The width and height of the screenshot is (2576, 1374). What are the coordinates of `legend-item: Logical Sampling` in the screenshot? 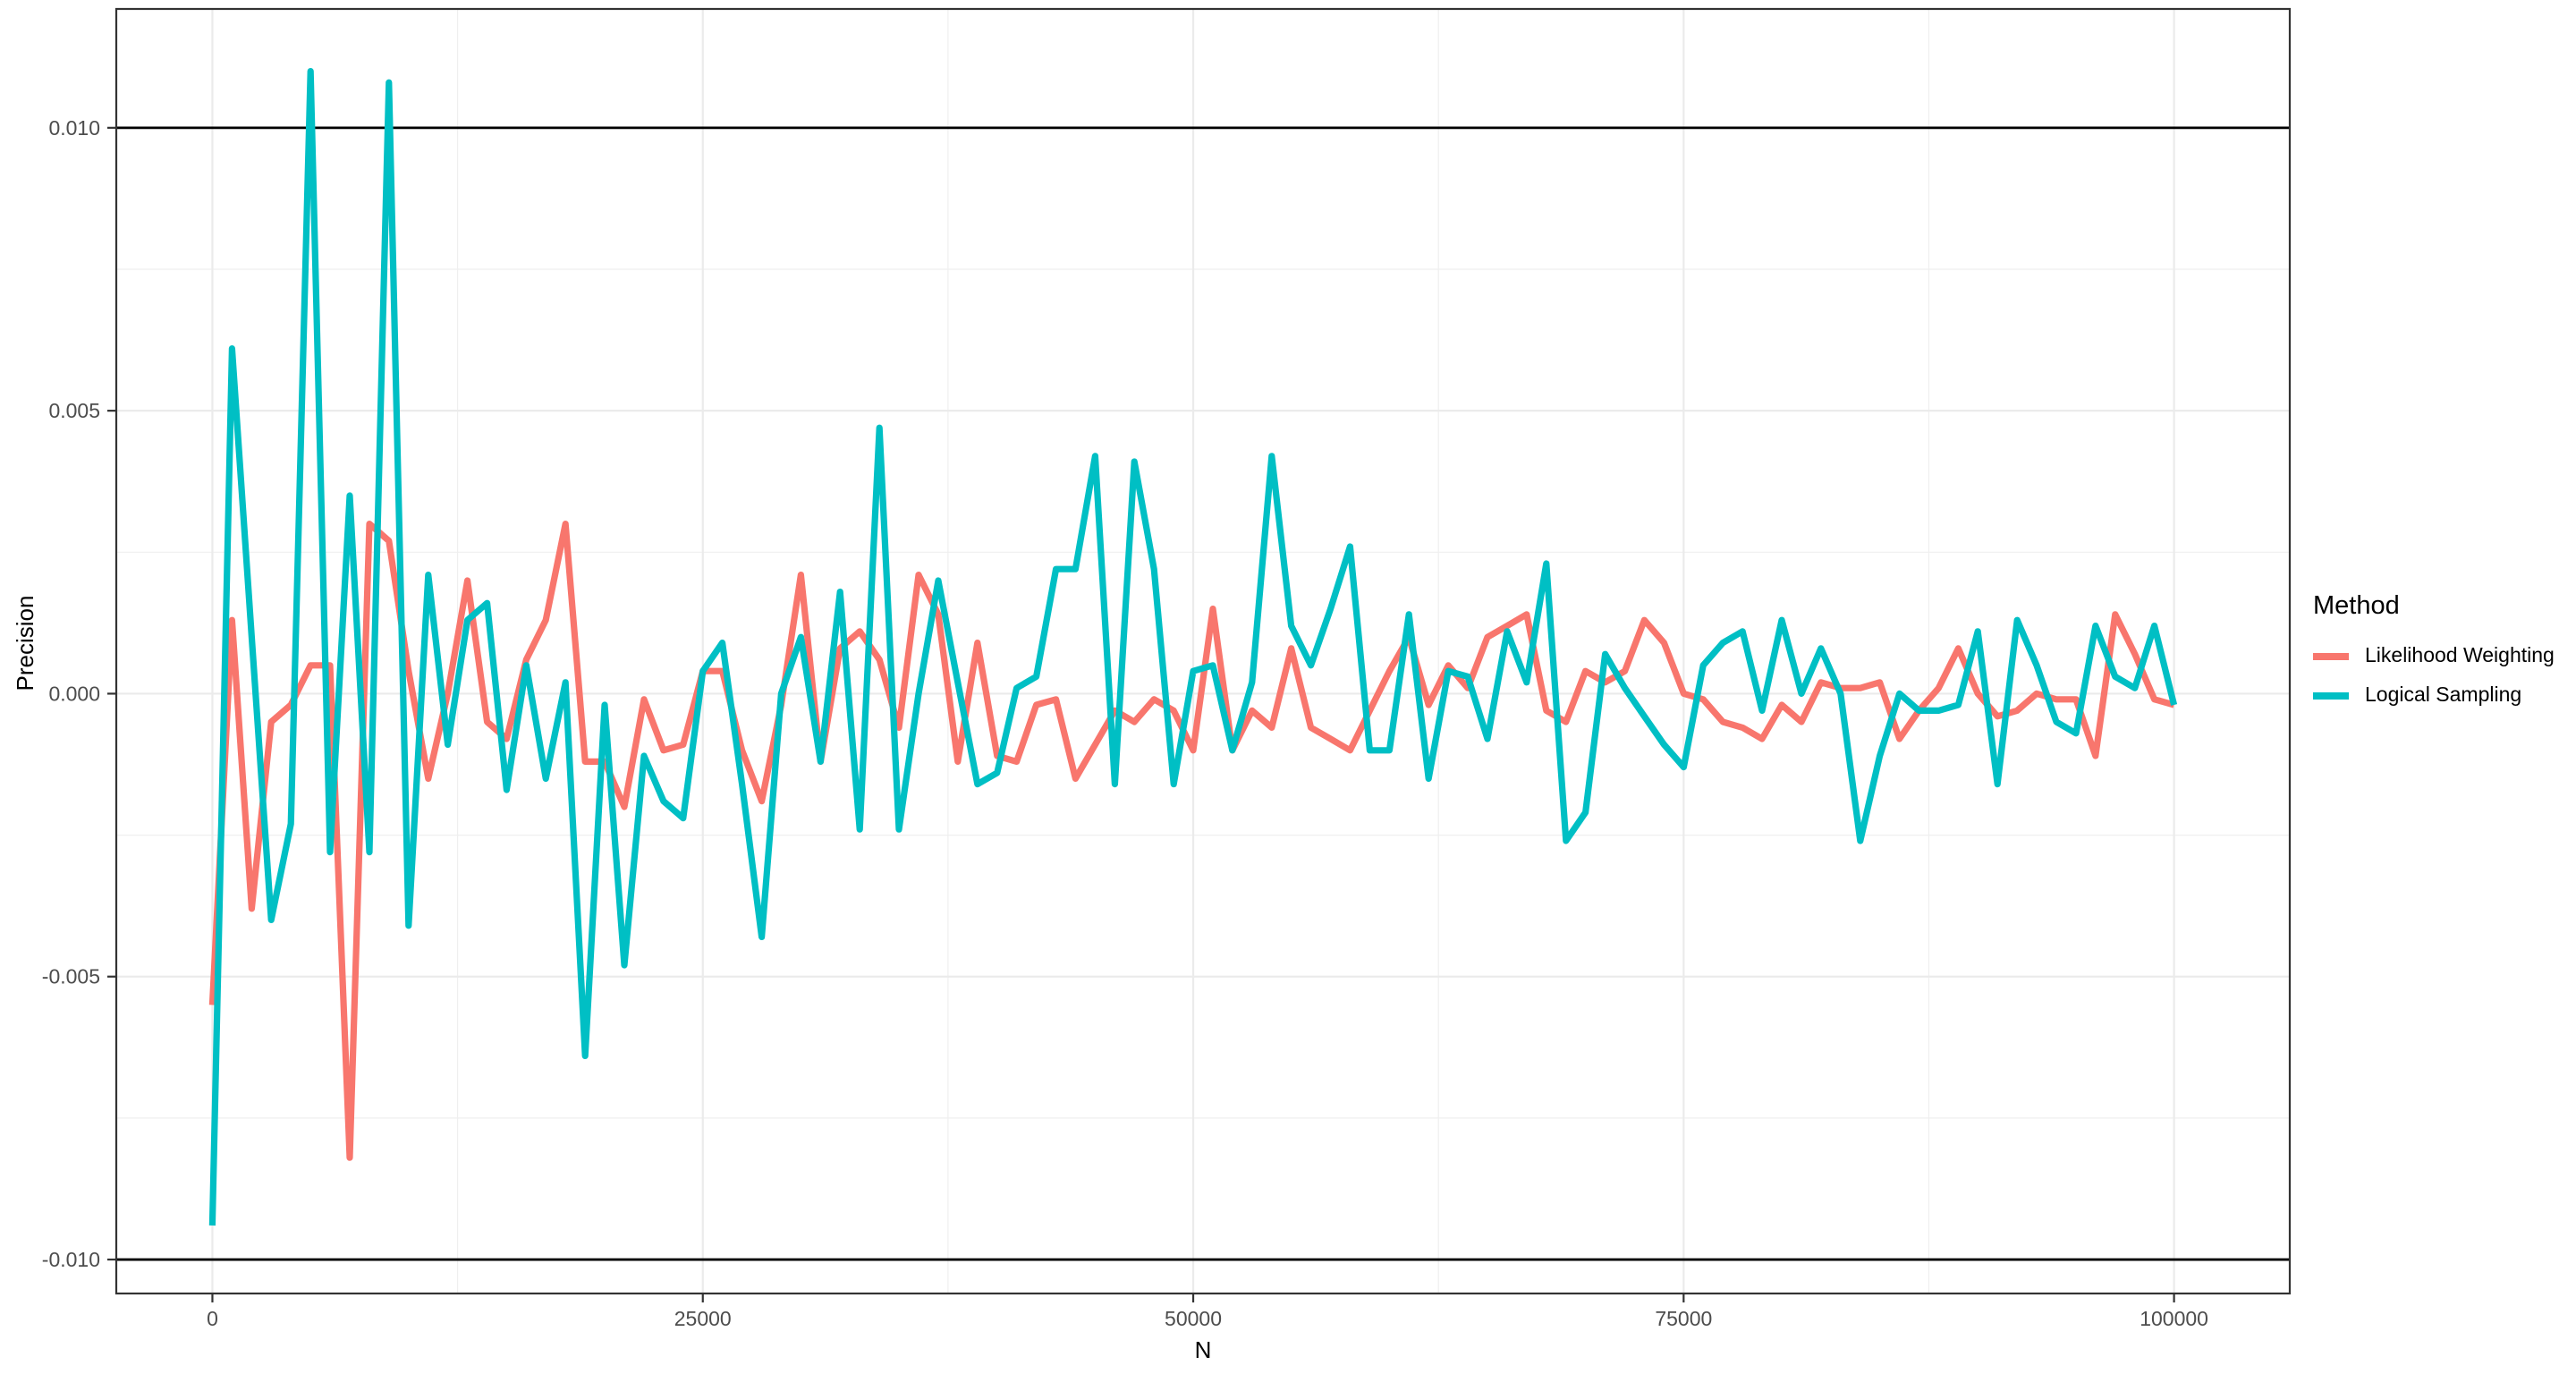 It's located at (2443, 696).